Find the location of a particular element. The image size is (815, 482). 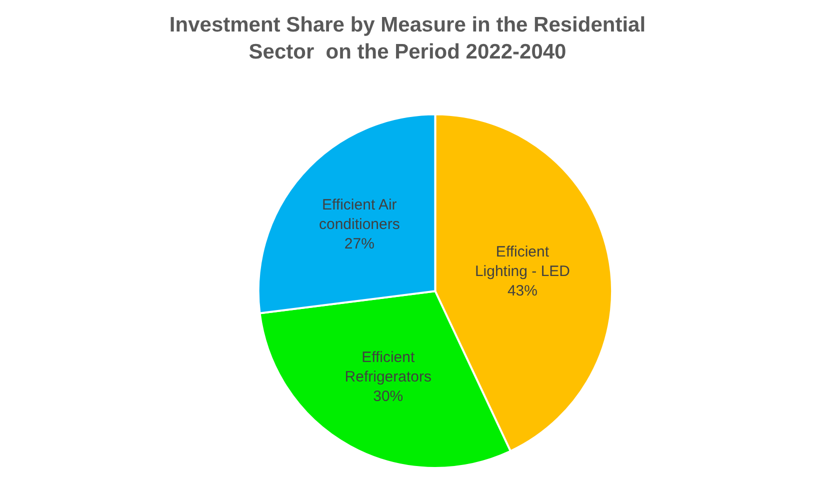

chart-title: Investment Share by Measure in the Residential Sector on the Period 2022-2040 is located at coordinates (407, 38).